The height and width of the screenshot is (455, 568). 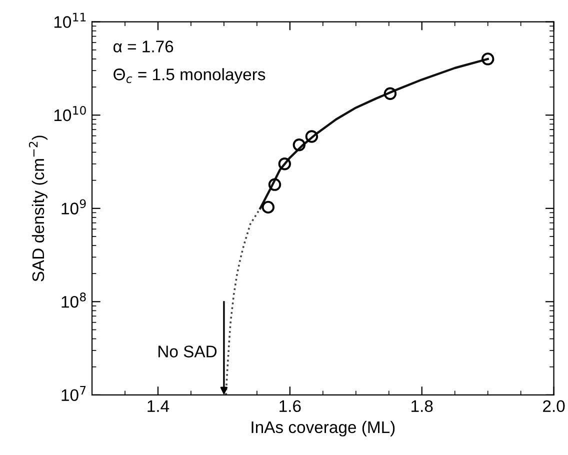 I want to click on x-axis-title: InAs coverage (ML), so click(x=323, y=428).